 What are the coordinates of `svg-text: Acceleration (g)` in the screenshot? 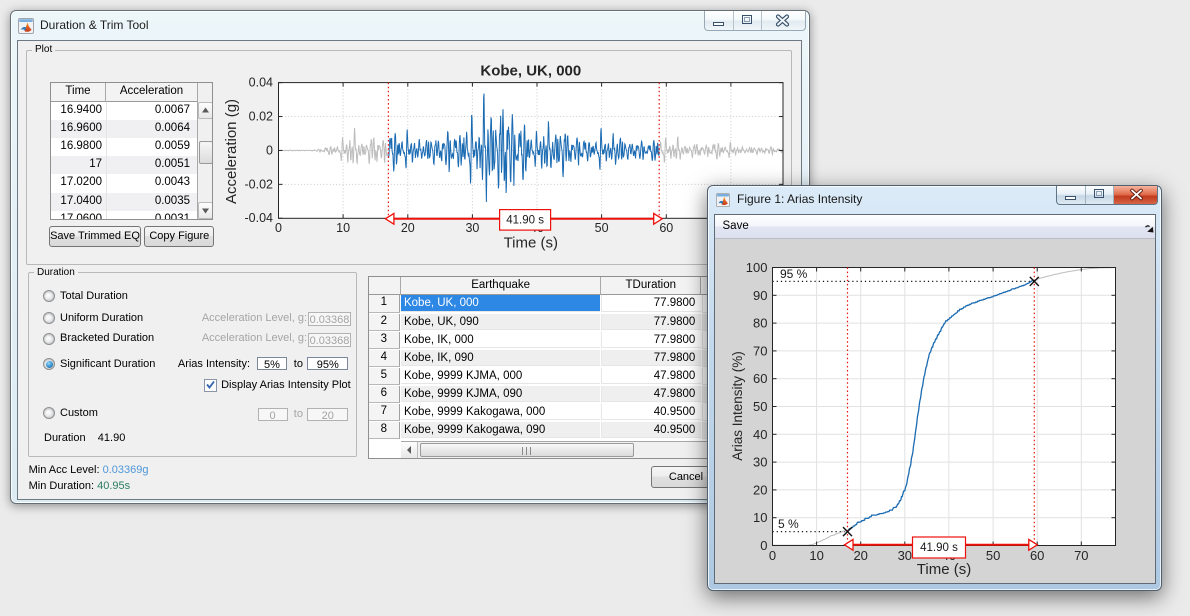 It's located at (231, 151).